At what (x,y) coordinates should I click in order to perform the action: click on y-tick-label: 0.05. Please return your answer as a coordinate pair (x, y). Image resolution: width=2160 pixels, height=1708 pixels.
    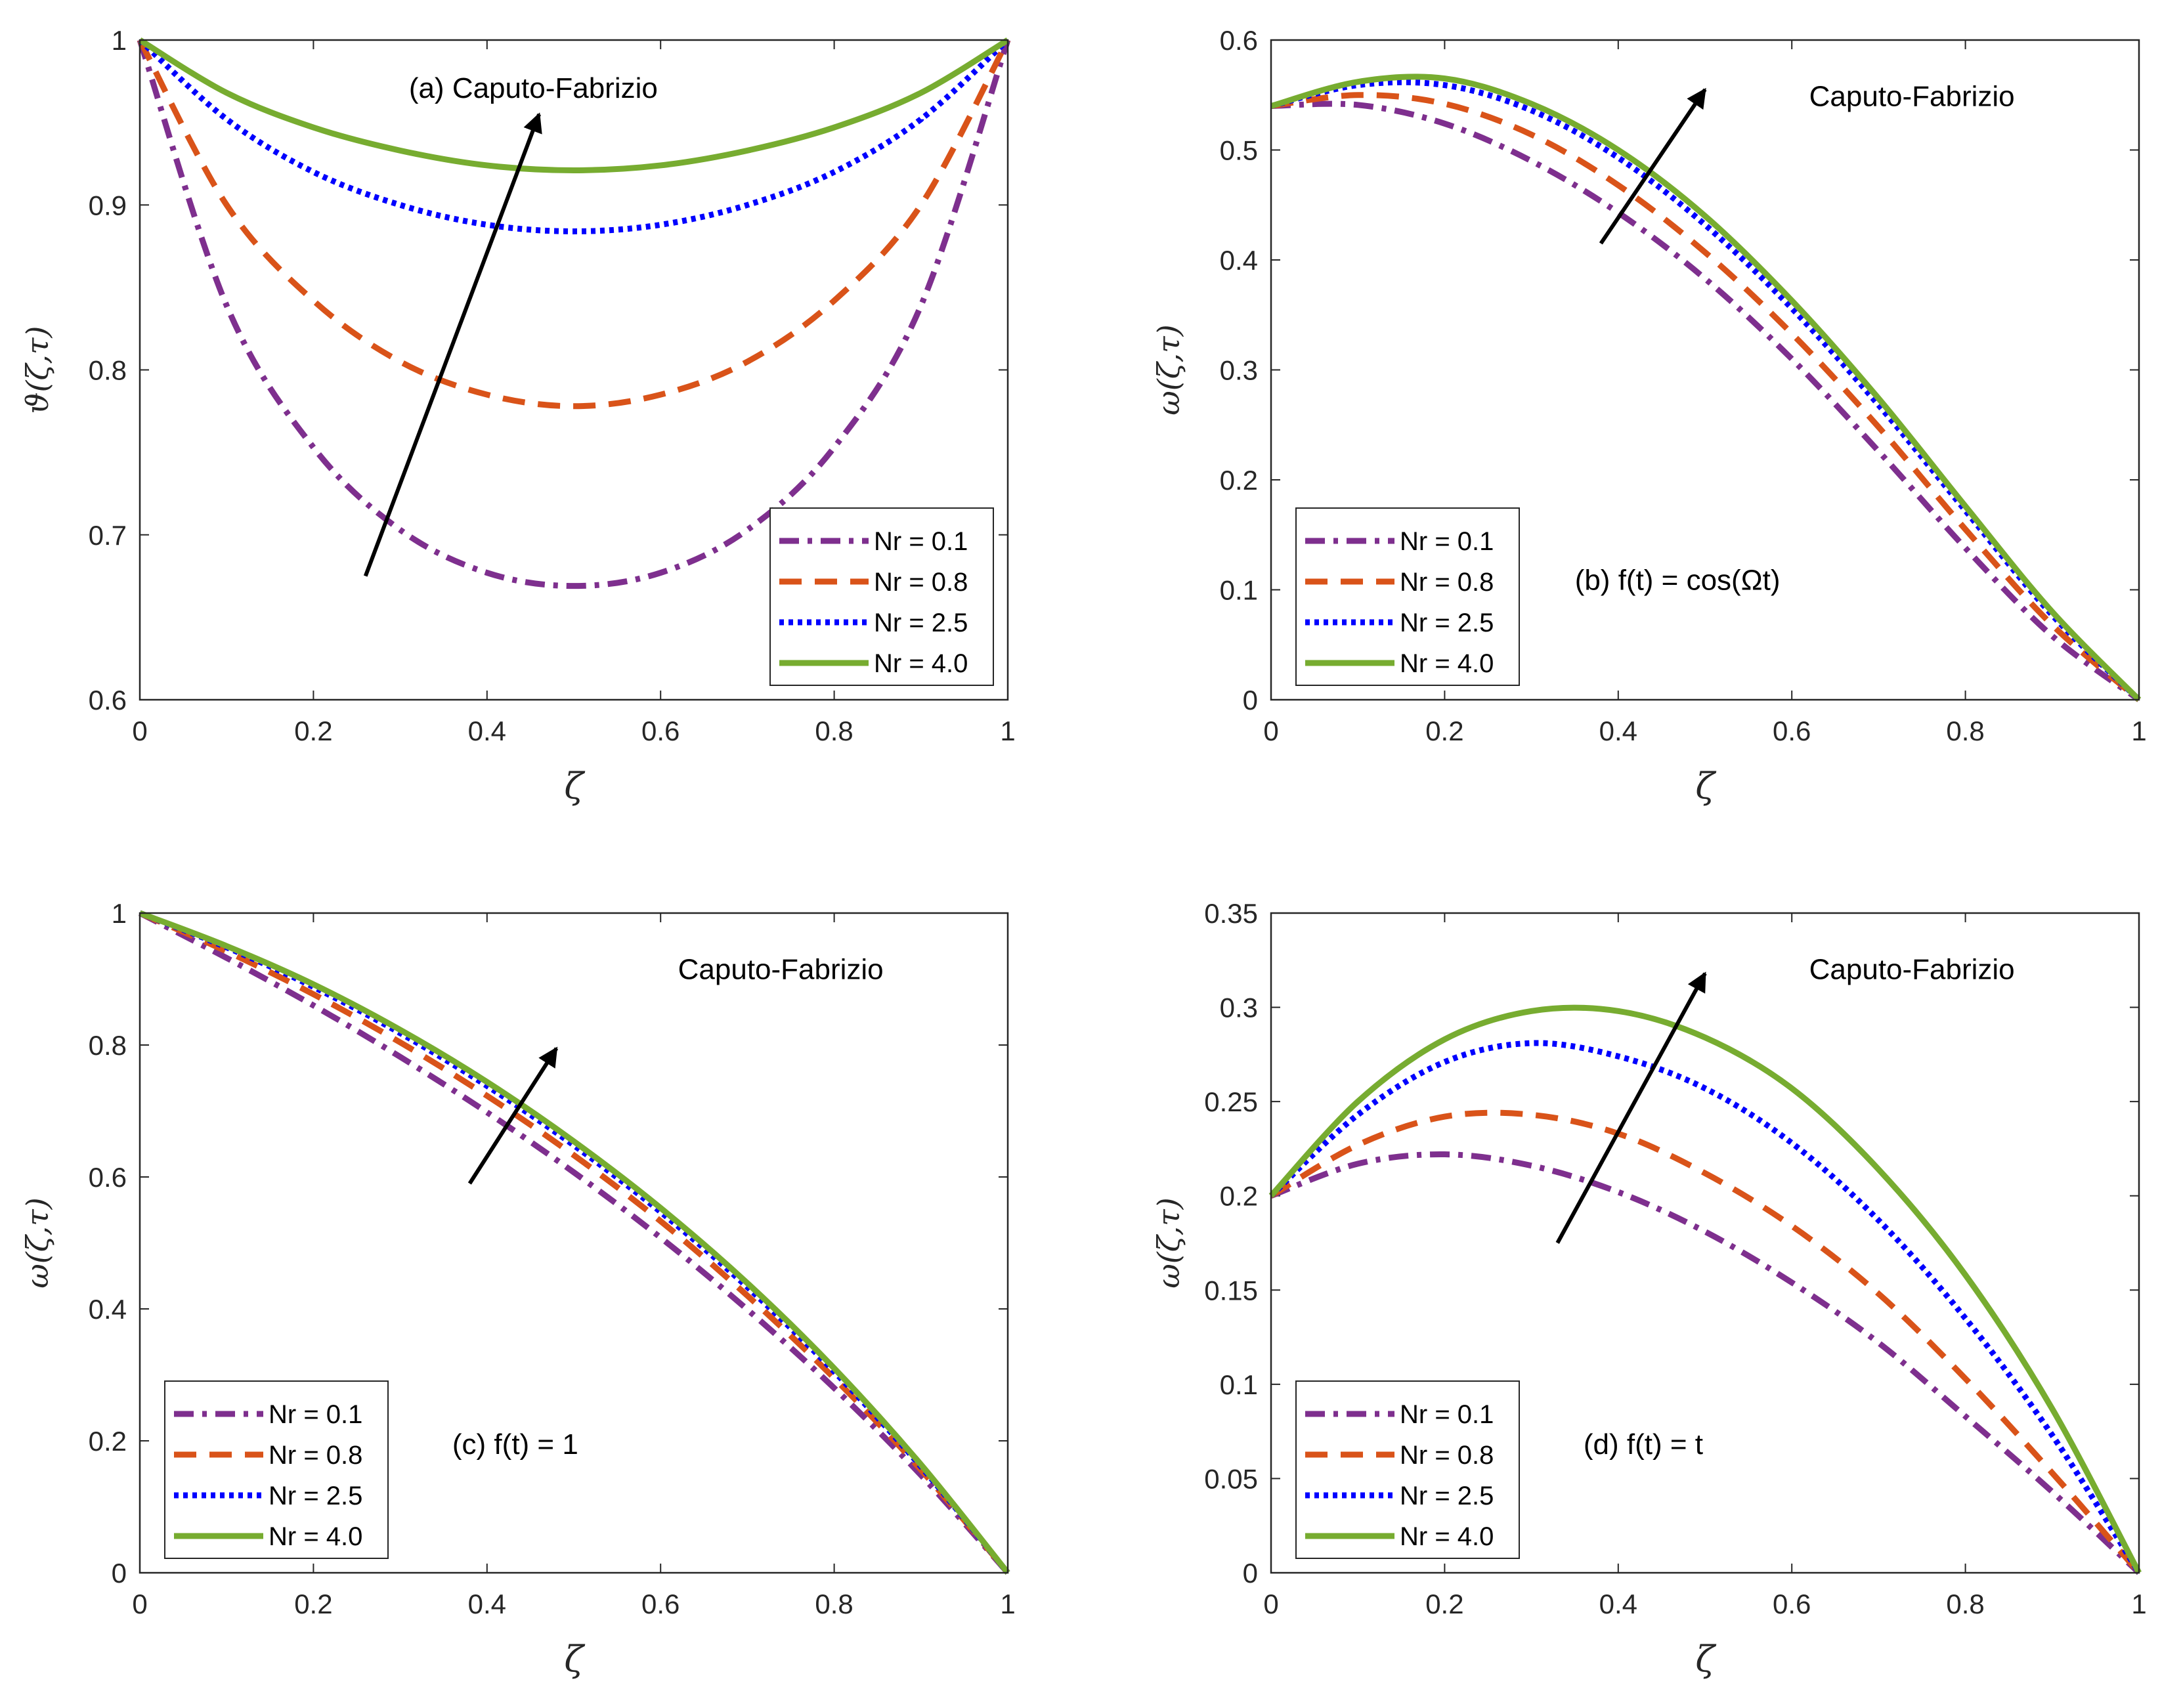
    Looking at the image, I should click on (1231, 1479).